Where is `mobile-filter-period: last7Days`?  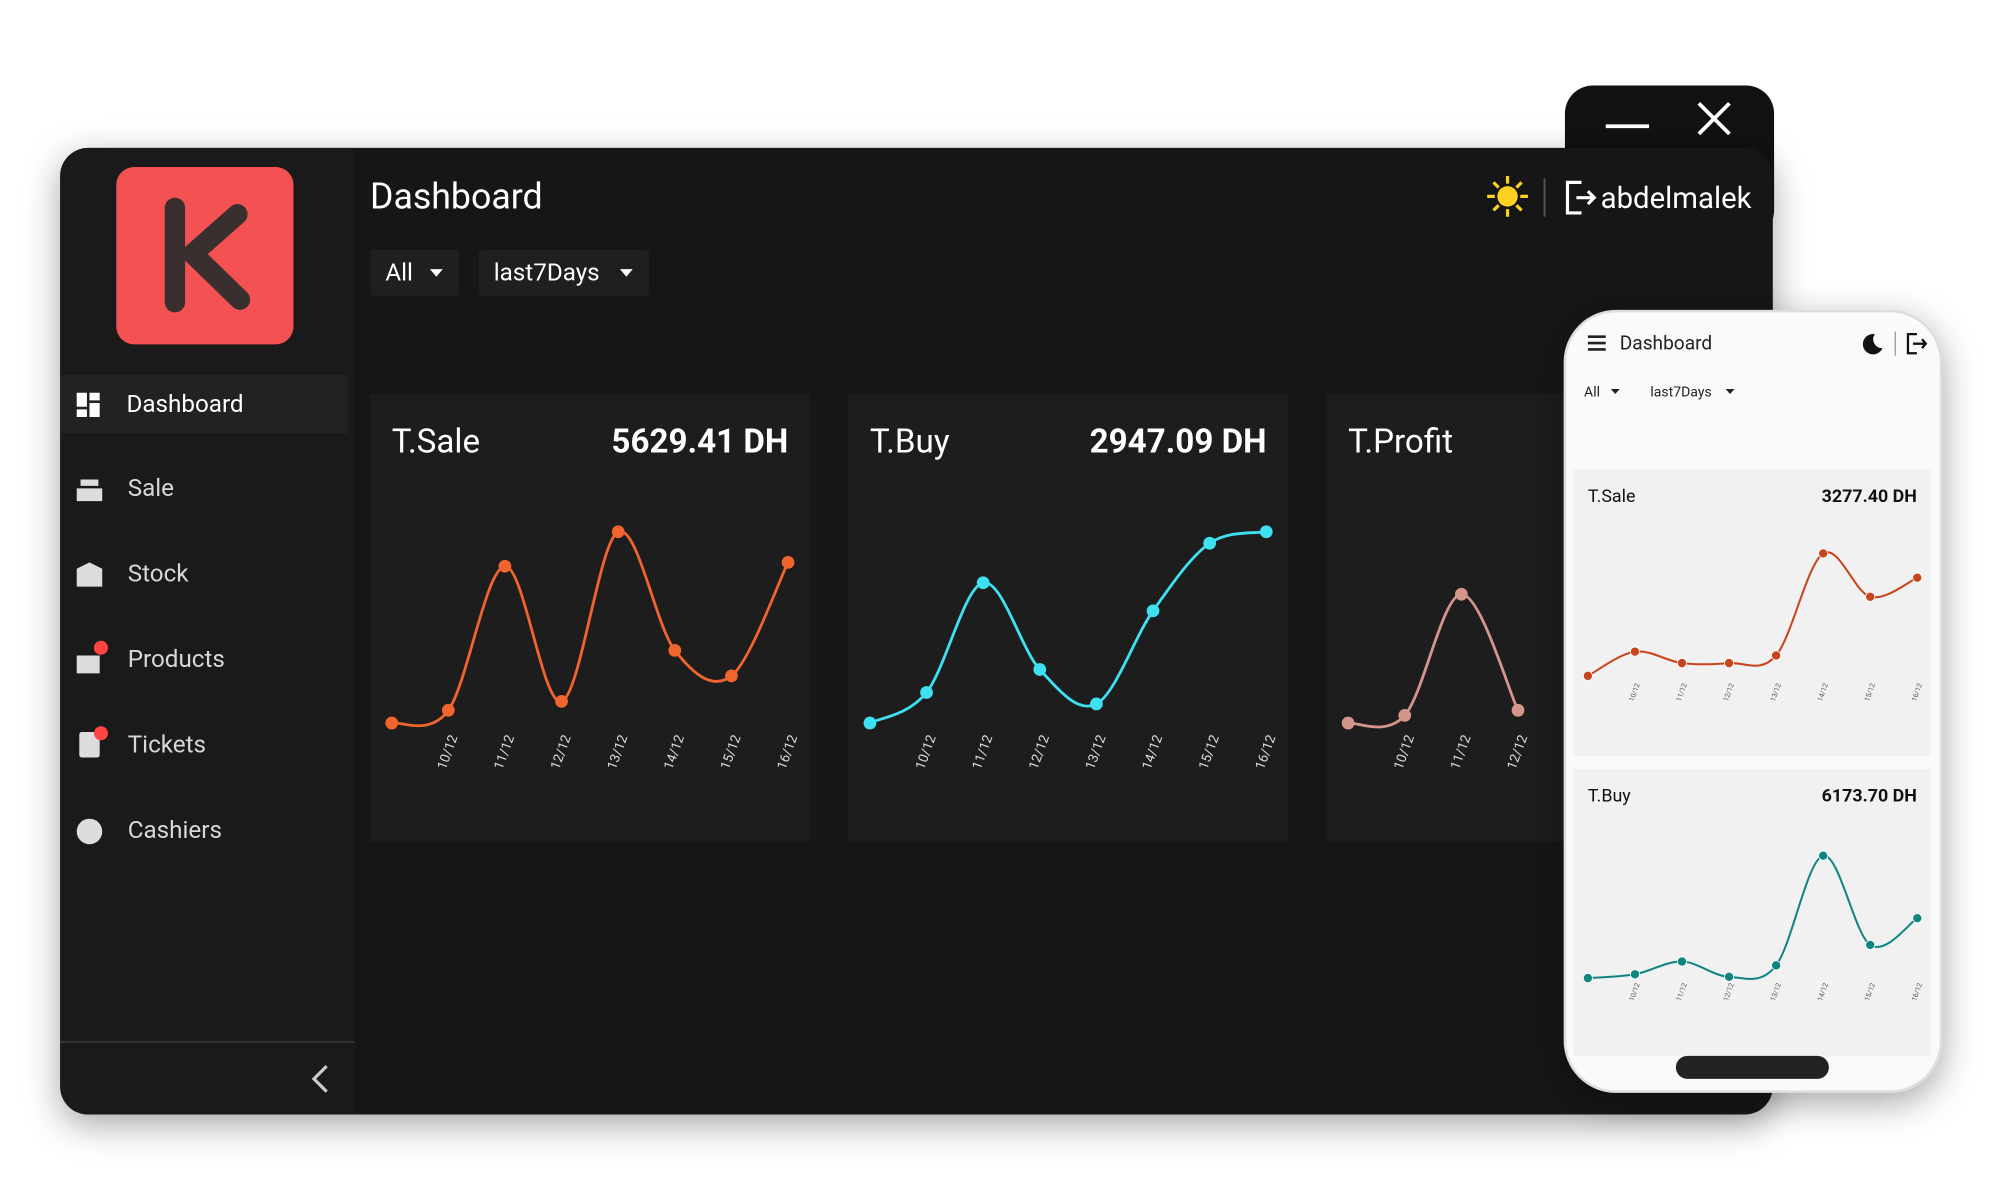 mobile-filter-period: last7Days is located at coordinates (1680, 392).